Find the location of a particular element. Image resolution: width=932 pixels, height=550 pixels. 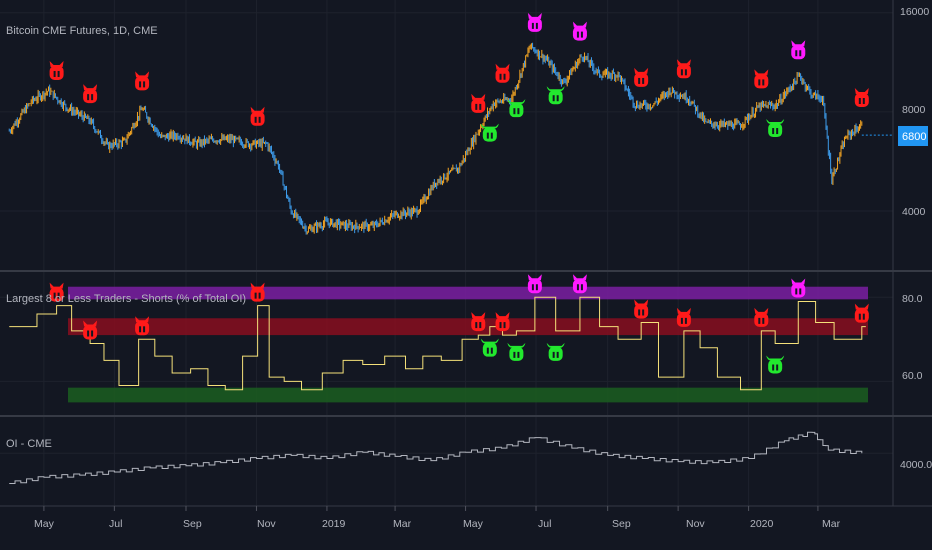

xtick-sep-2018: Sep is located at coordinates (192, 524).